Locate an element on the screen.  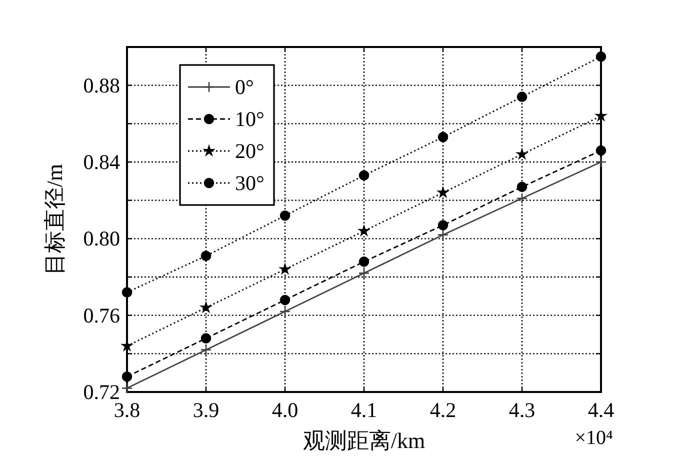
x-tick-label: 4.0 is located at coordinates (285, 410).